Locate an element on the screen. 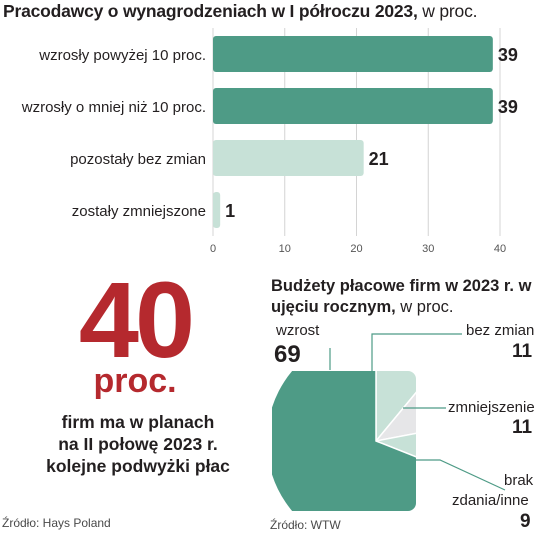 Image resolution: width=536 pixels, height=543 pixels. bar-chart-source: Źródło: Hays Poland is located at coordinates (56, 523).